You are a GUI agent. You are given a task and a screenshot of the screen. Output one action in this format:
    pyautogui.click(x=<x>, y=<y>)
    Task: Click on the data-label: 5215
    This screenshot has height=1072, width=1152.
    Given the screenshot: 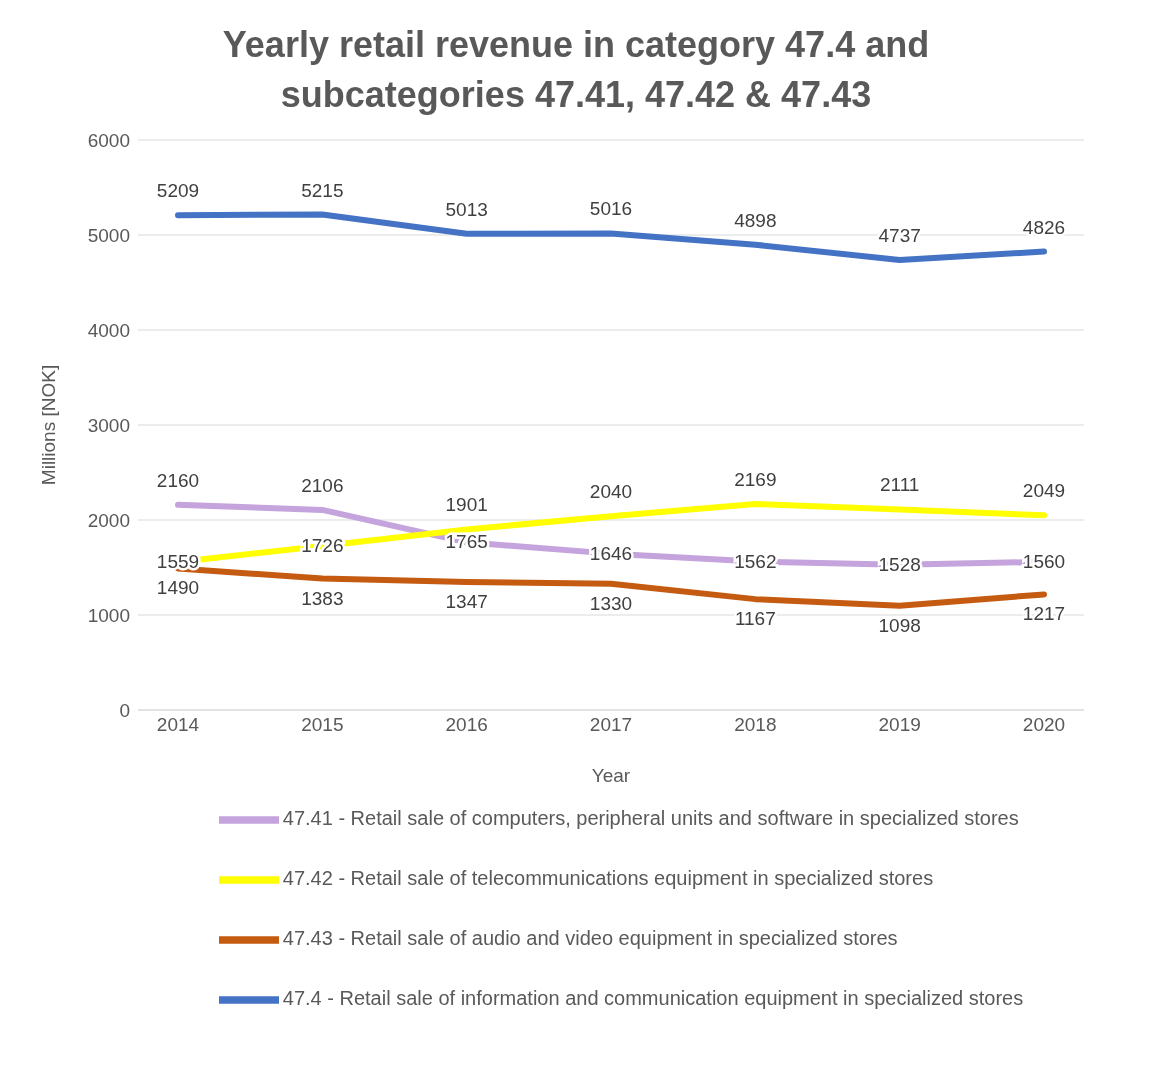 What is the action you would take?
    pyautogui.click(x=322, y=190)
    